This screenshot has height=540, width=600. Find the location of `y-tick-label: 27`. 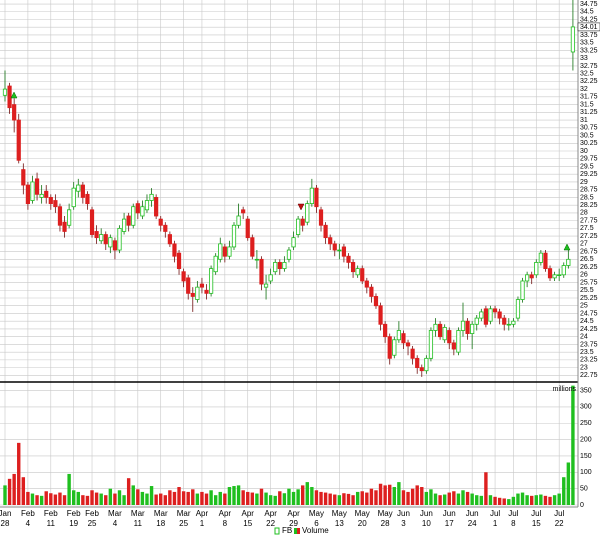

y-tick-label: 27 is located at coordinates (584, 244).